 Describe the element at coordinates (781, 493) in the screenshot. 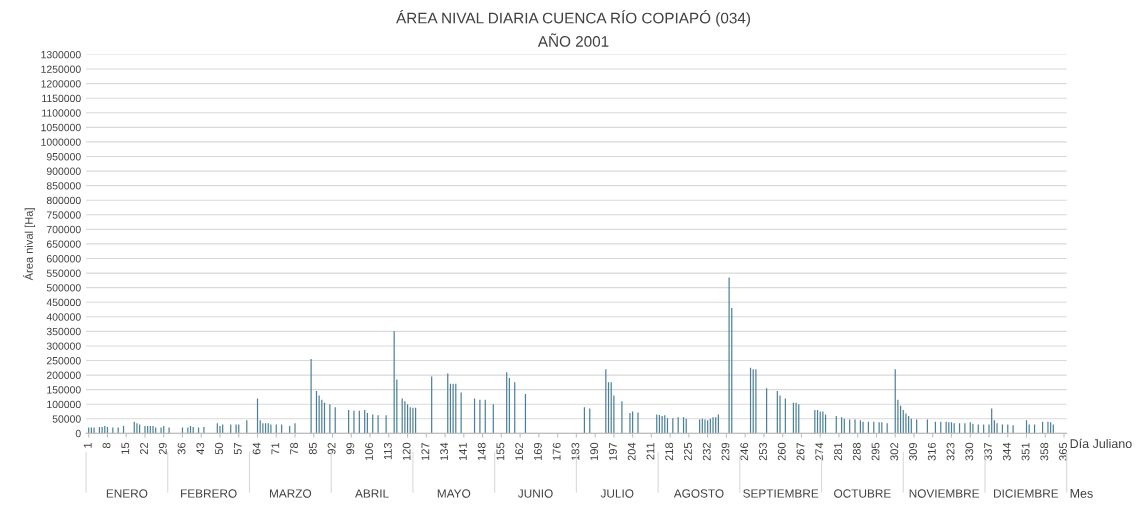

I see `text: SEPTIEMBRE` at that location.